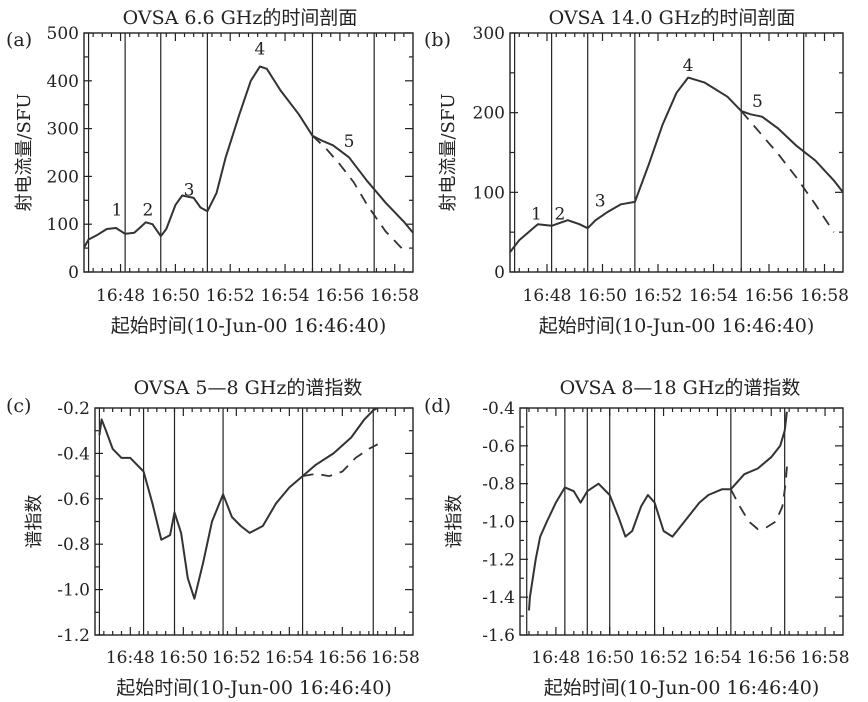  I want to click on y-tick-label: 400, so click(63, 82).